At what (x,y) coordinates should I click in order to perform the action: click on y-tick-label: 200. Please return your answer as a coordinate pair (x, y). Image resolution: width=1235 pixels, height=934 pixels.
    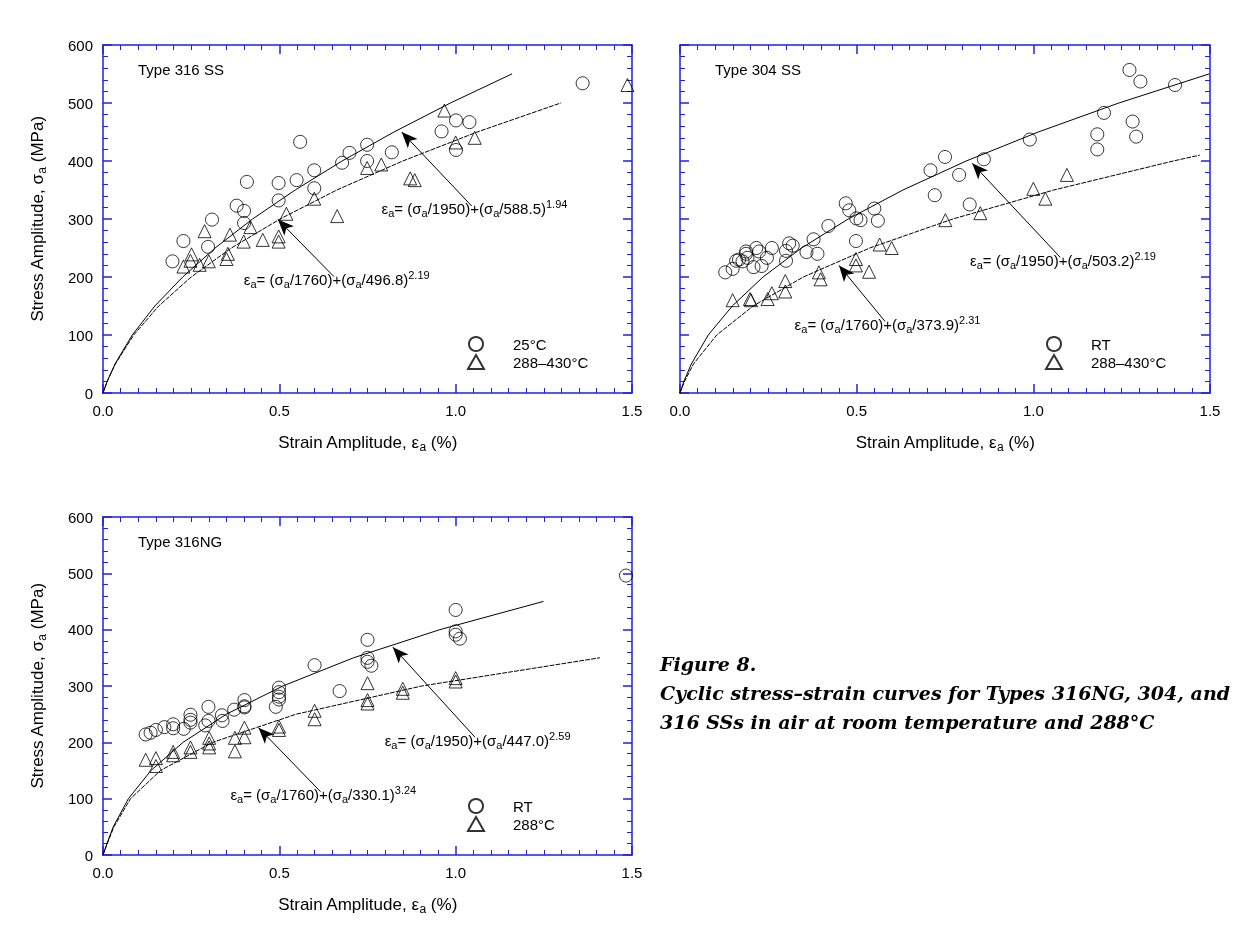
    Looking at the image, I should click on (80, 742).